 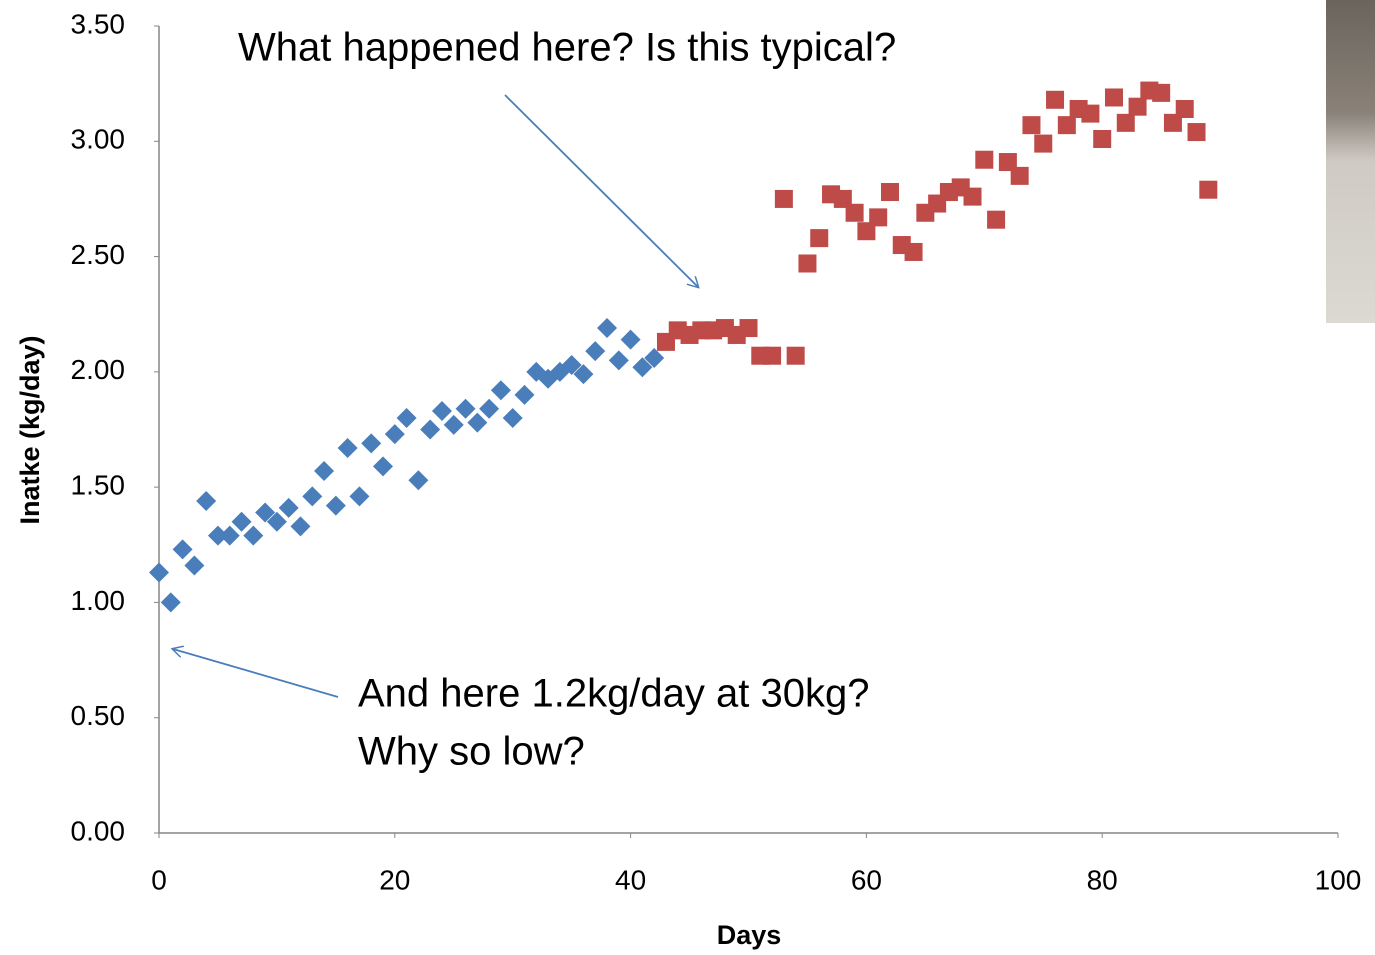 I want to click on x-tick-label: 40, so click(x=630, y=879).